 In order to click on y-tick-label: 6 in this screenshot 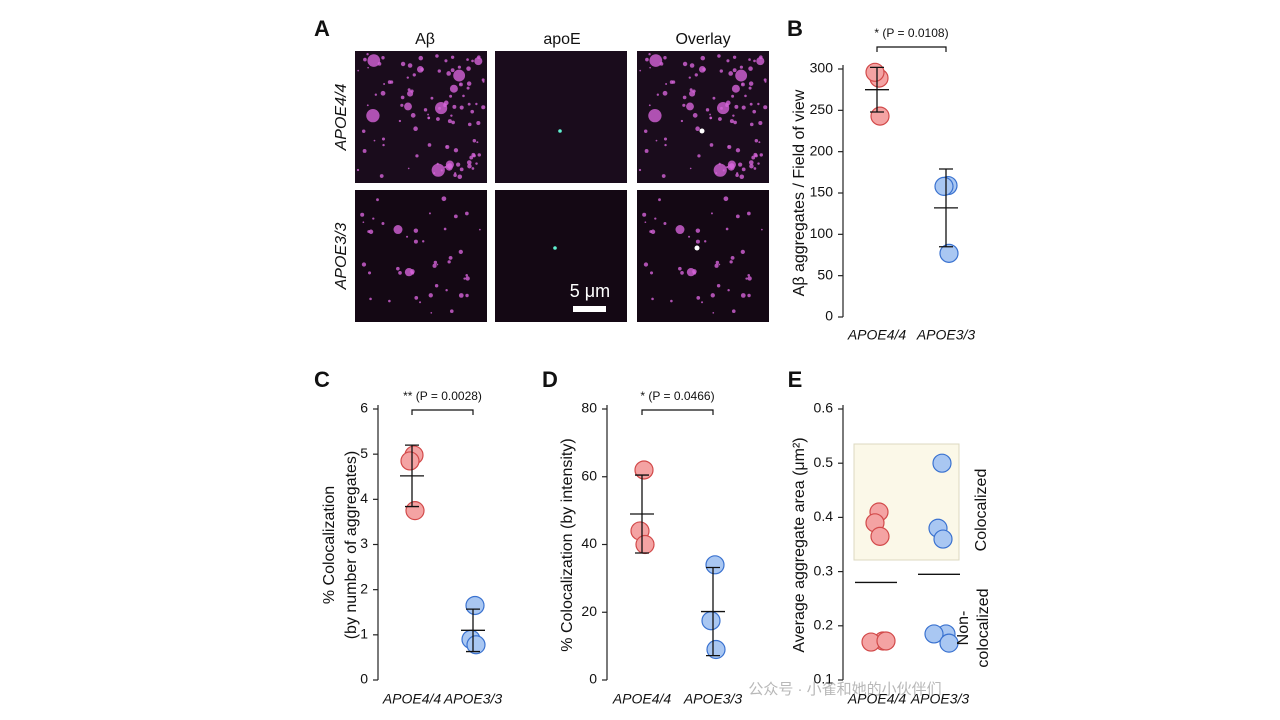, I will do `click(364, 408)`.